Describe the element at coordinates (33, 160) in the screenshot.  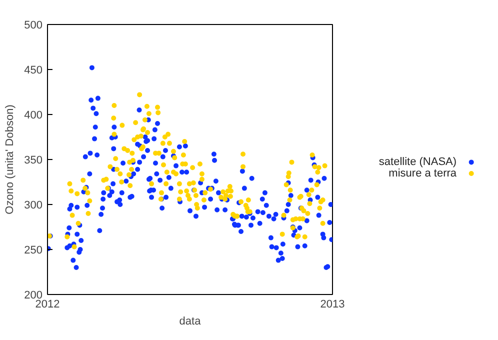
I see `y-tick-label: 350` at that location.